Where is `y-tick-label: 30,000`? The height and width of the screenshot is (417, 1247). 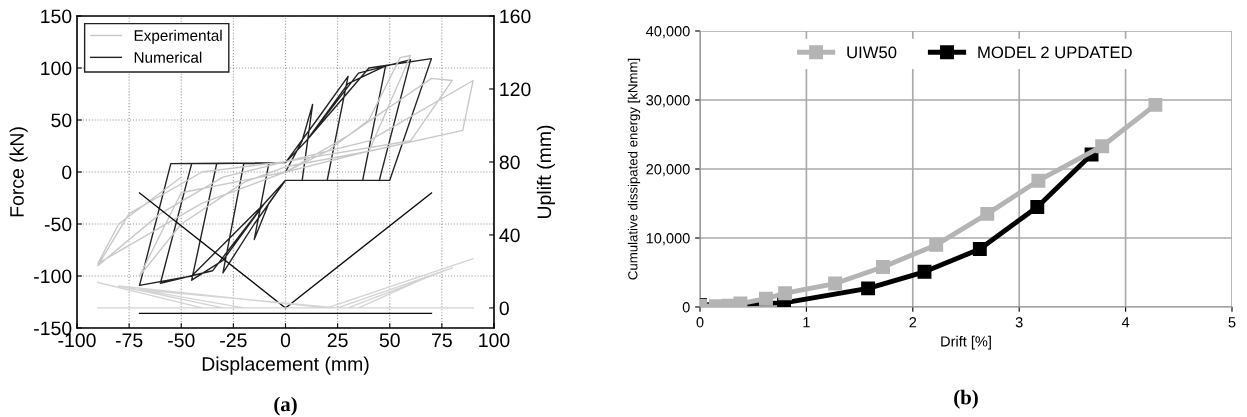 y-tick-label: 30,000 is located at coordinates (668, 101).